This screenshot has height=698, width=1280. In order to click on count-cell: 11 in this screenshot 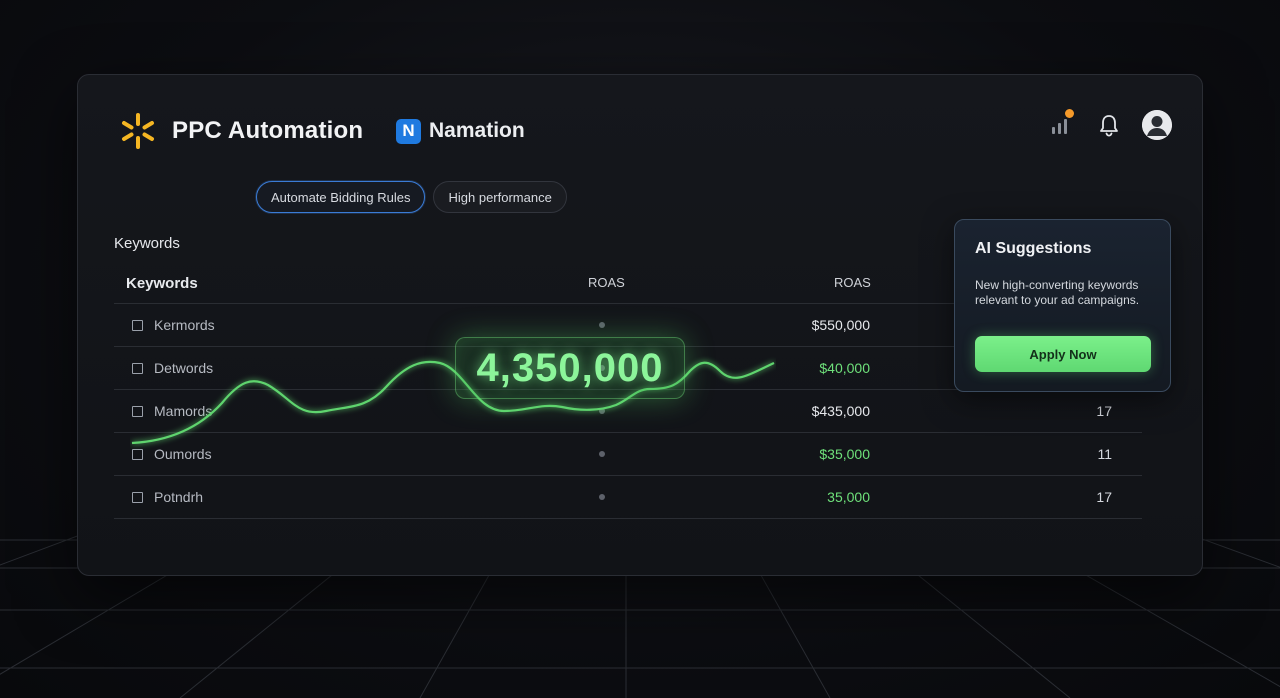, I will do `click(1104, 454)`.